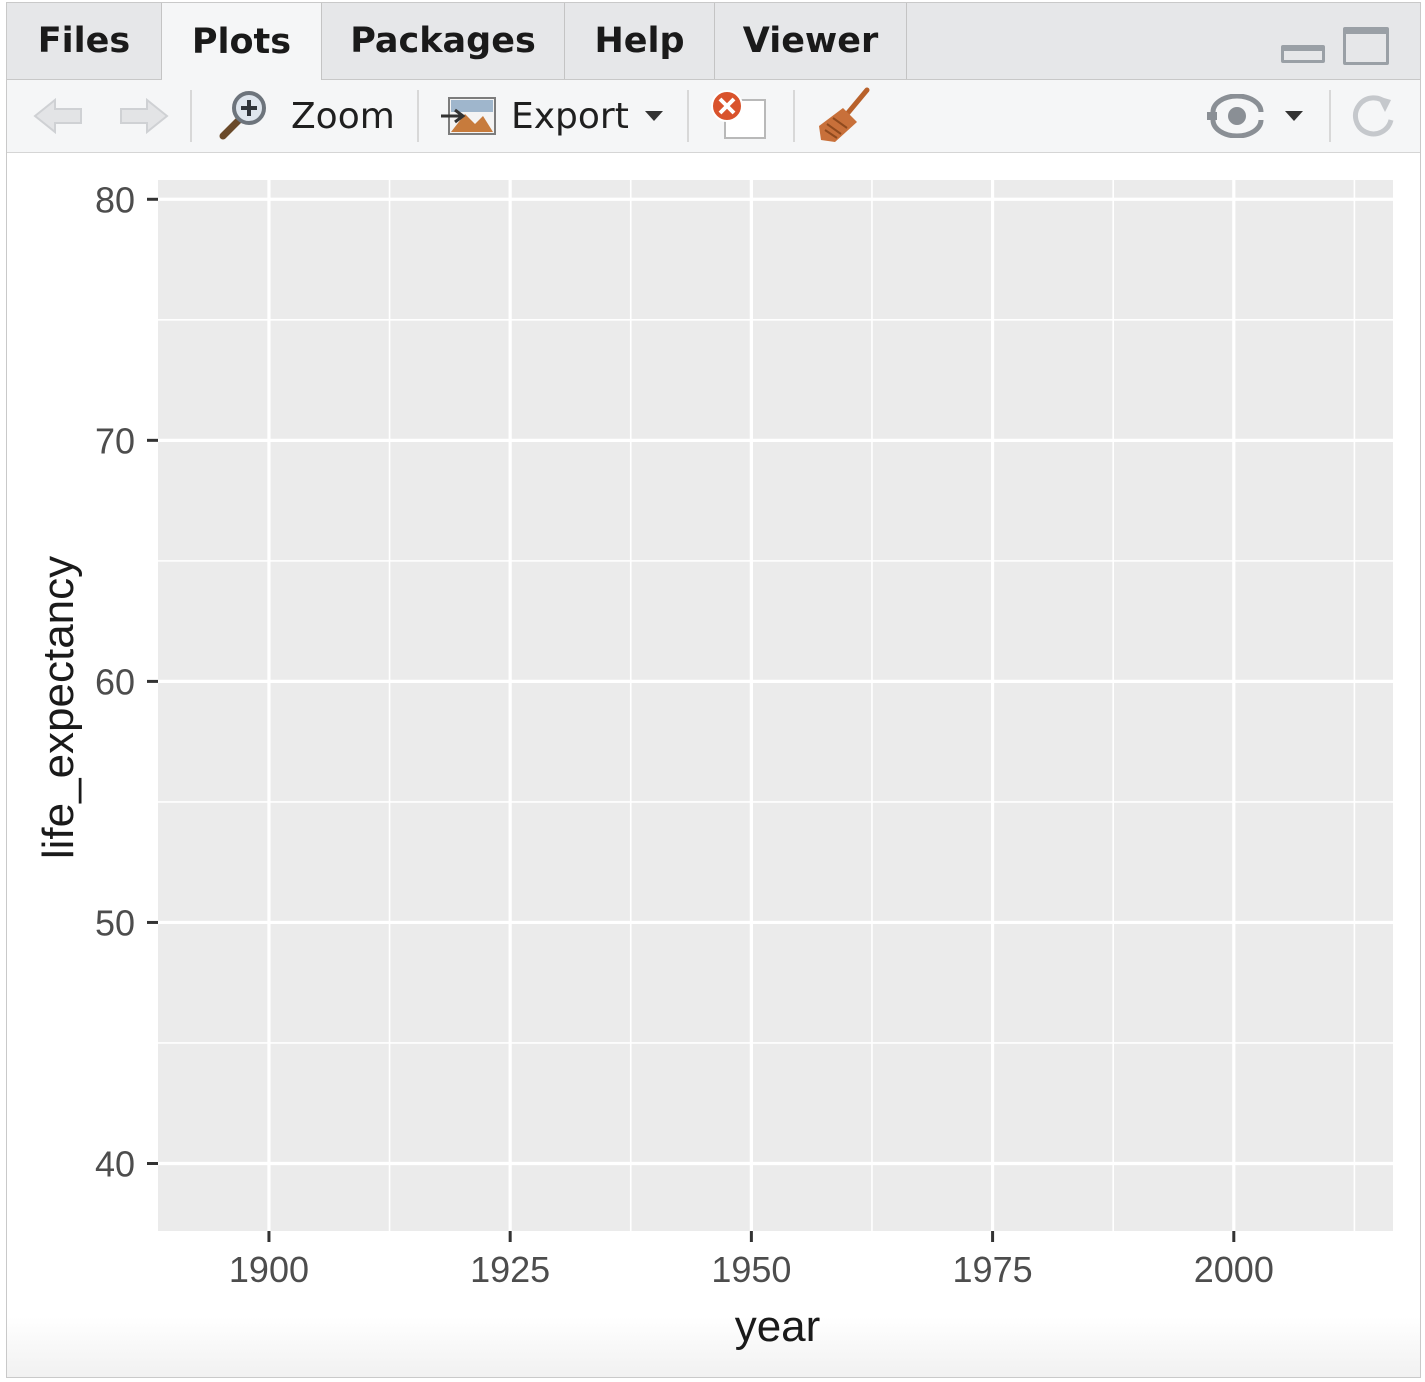 The image size is (1425, 1382). I want to click on tab-packages: Packages, so click(443, 41).